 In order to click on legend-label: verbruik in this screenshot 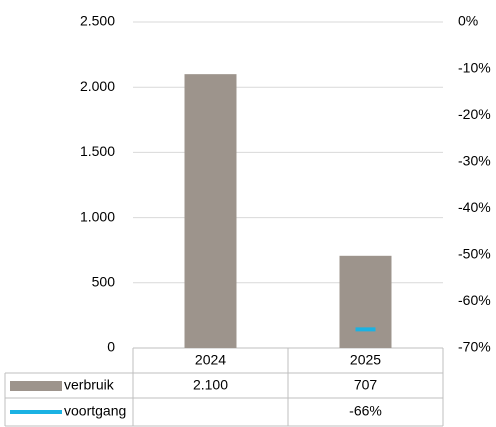, I will do `click(89, 385)`.